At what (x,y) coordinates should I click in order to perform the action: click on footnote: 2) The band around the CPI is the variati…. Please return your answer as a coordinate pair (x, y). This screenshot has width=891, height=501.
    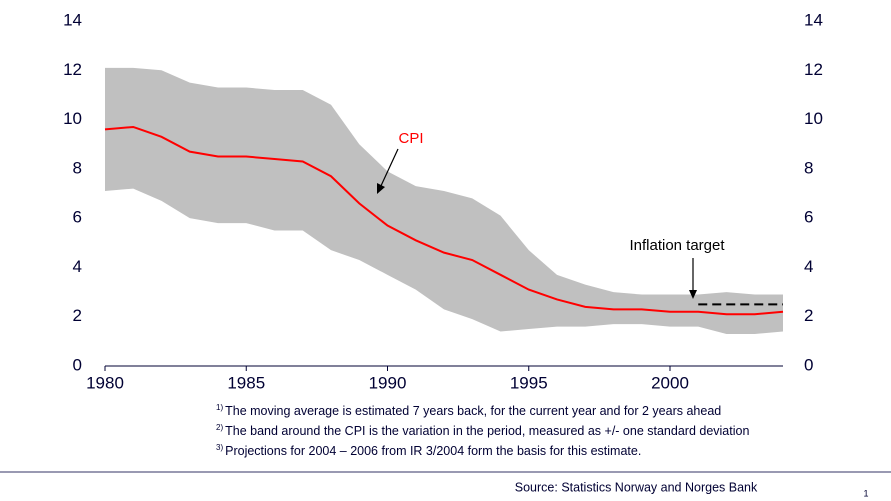
    Looking at the image, I should click on (482, 430).